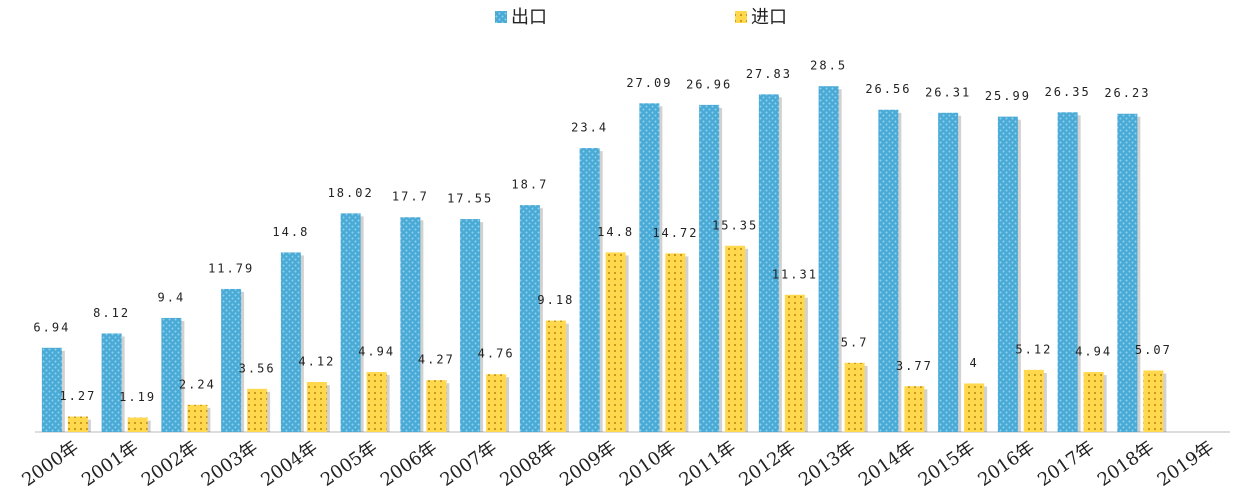  What do you see at coordinates (469, 464) in the screenshot?
I see `x-tick-label: 2007年` at bounding box center [469, 464].